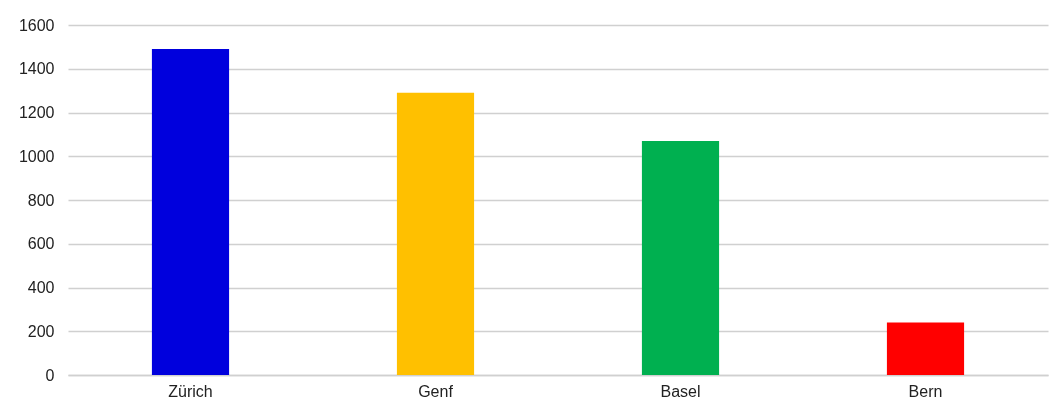  Describe the element at coordinates (36, 156) in the screenshot. I see `y-tick-label: 1000` at that location.